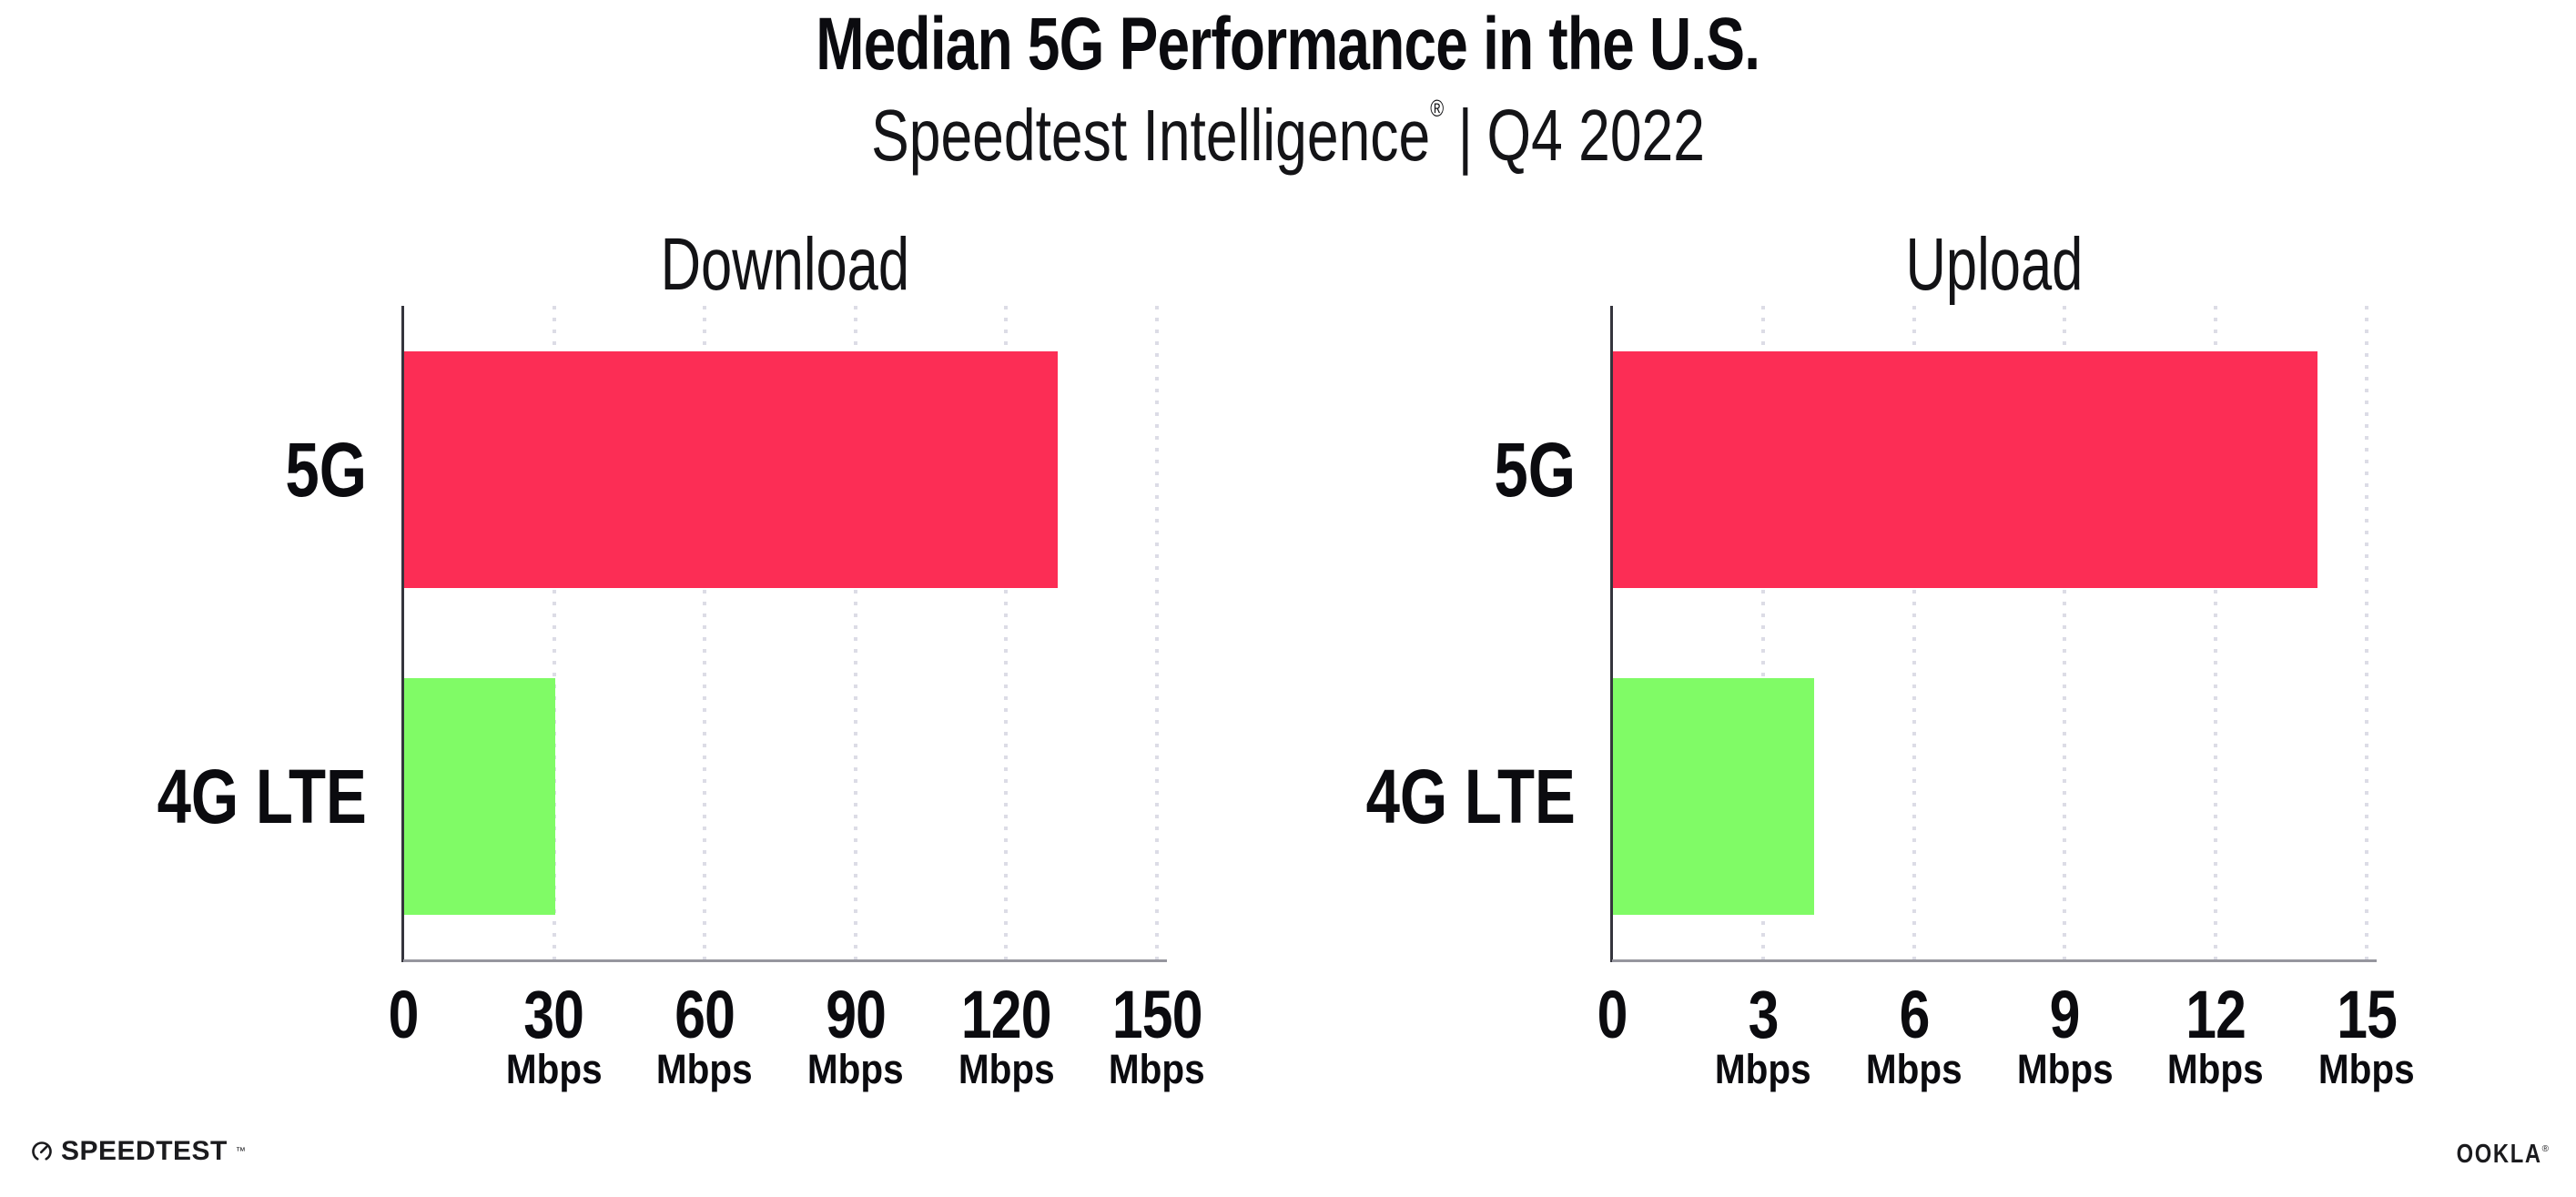 This screenshot has height=1197, width=2576. I want to click on page-title-text: Median 5G Performance in the U.S., so click(1288, 45).